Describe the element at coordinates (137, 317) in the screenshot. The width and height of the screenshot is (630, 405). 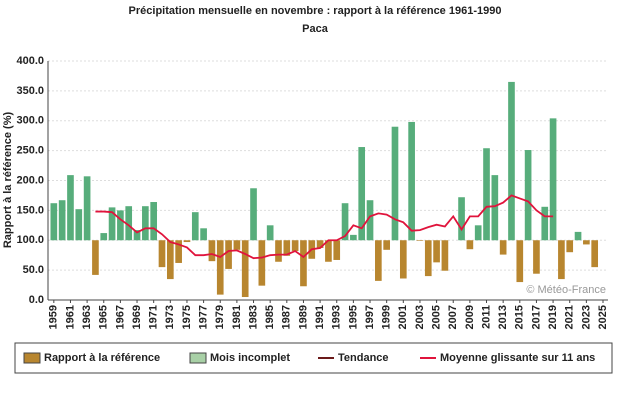
I see `x-tick-label: 1969` at that location.